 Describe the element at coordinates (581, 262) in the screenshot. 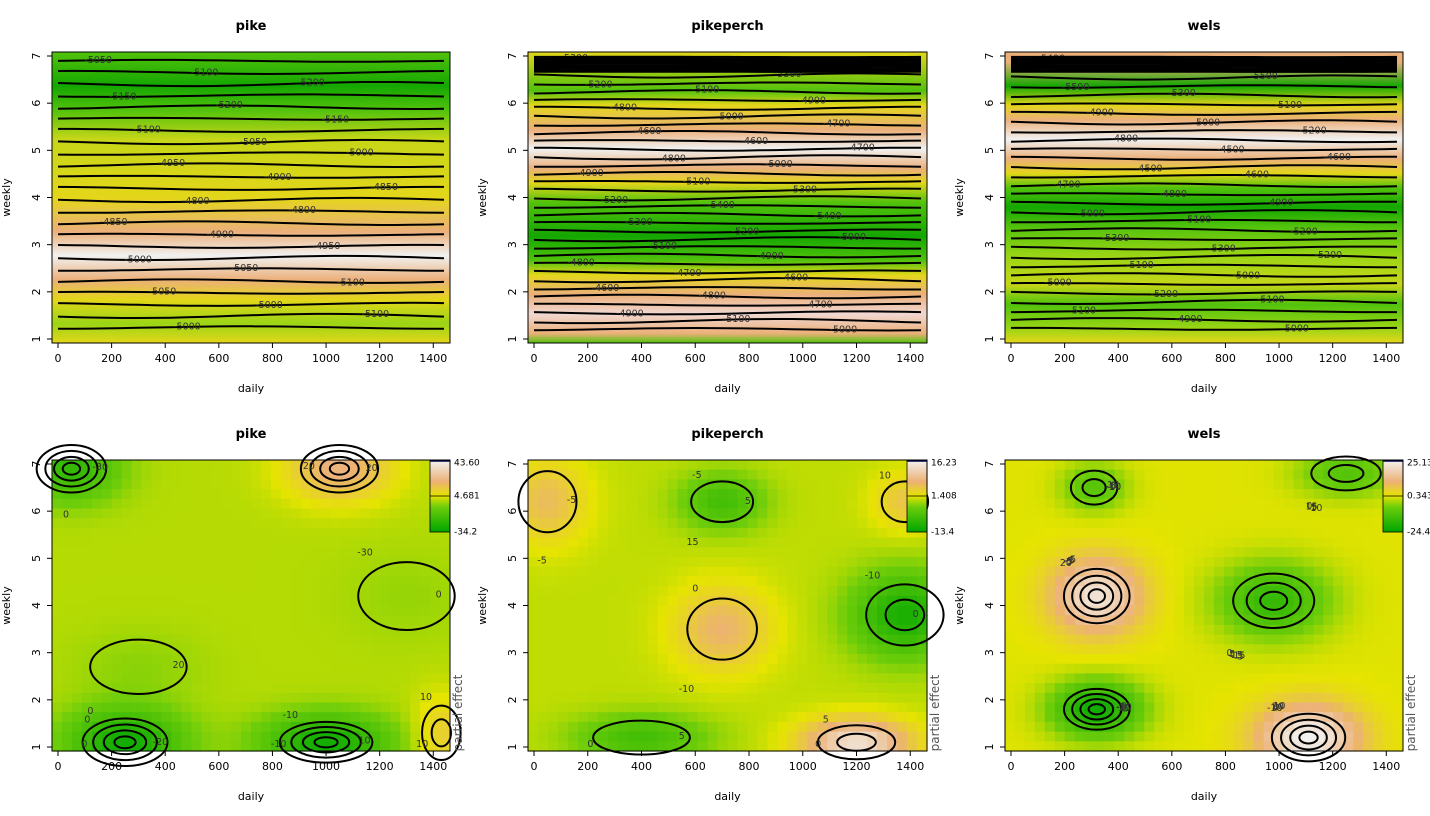

I see `contour-label: -4800` at that location.